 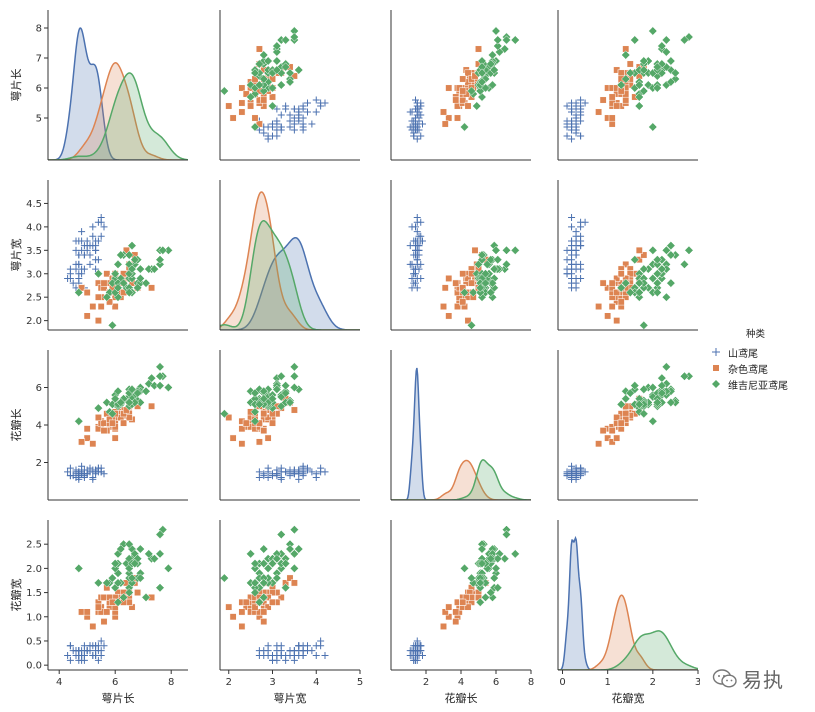 What do you see at coordinates (461, 434) in the screenshot?
I see `kde-fill` at bounding box center [461, 434].